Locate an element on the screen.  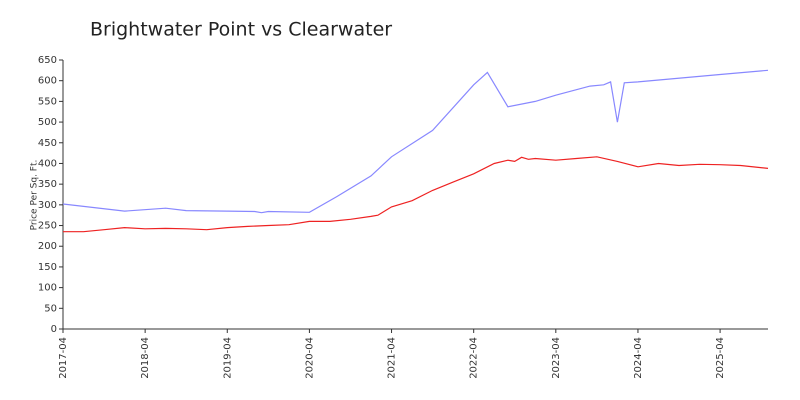
y-tick-label: 350 is located at coordinates (47, 184).